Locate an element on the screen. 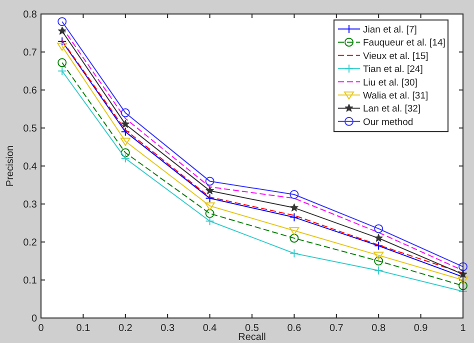 This screenshot has height=343, width=474. y-tick-label: 0.5 is located at coordinates (30, 129).